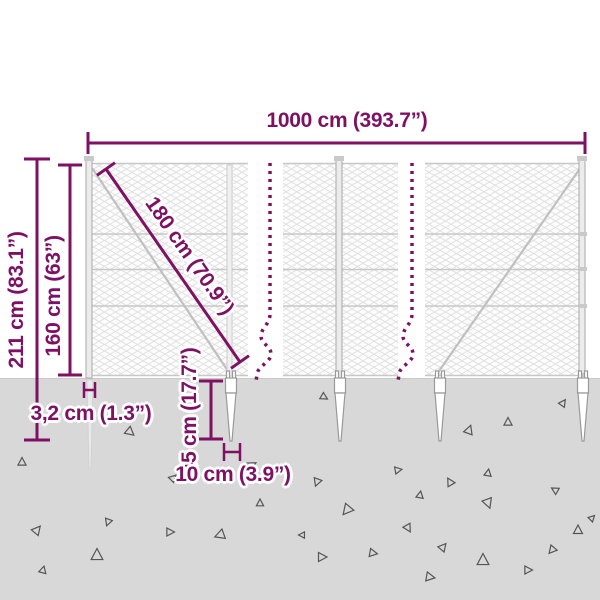 The width and height of the screenshot is (600, 600). Describe the element at coordinates (407, 406) in the screenshot. I see `ground-spikes` at that location.